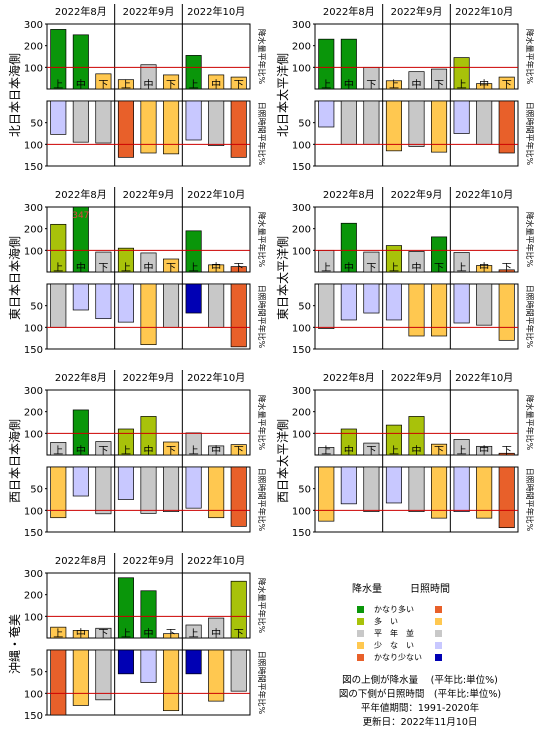  Describe the element at coordinates (14, 278) in the screenshot. I see `region-label: 東日本日本海側` at that location.